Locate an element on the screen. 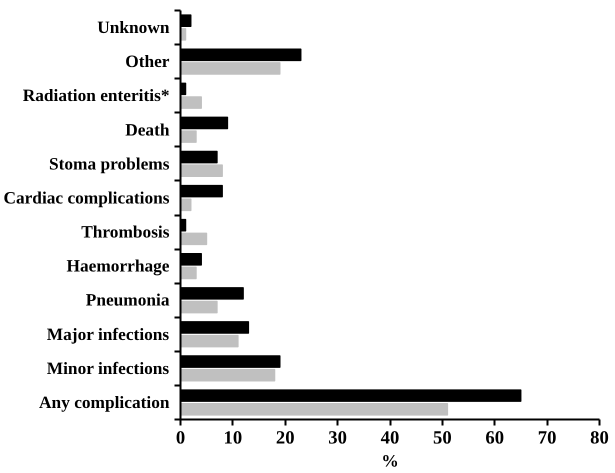  x-tick-label: 40 is located at coordinates (390, 438).